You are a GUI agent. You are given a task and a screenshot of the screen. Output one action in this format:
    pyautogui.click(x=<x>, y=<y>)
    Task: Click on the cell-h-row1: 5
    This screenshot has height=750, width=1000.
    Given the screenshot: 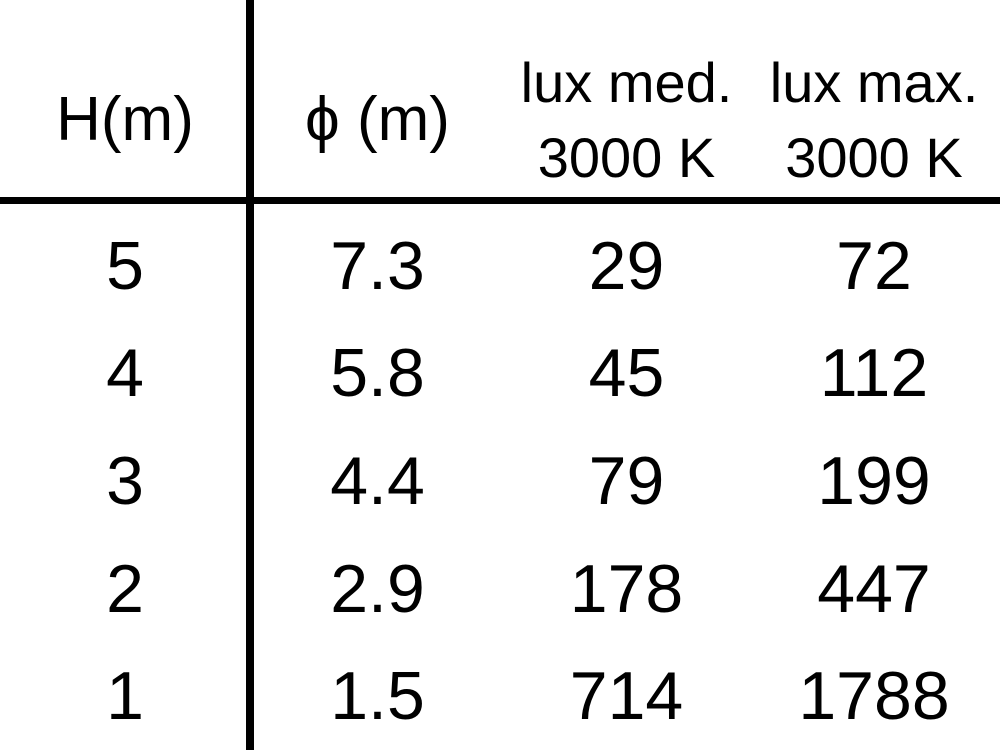 What is the action you would take?
    pyautogui.click(x=125, y=265)
    